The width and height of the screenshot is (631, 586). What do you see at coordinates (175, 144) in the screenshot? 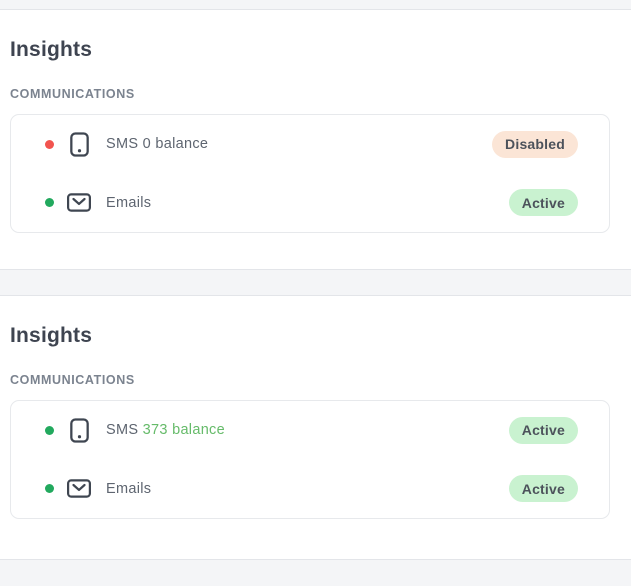
I see `sms-balance: 0 balance` at bounding box center [175, 144].